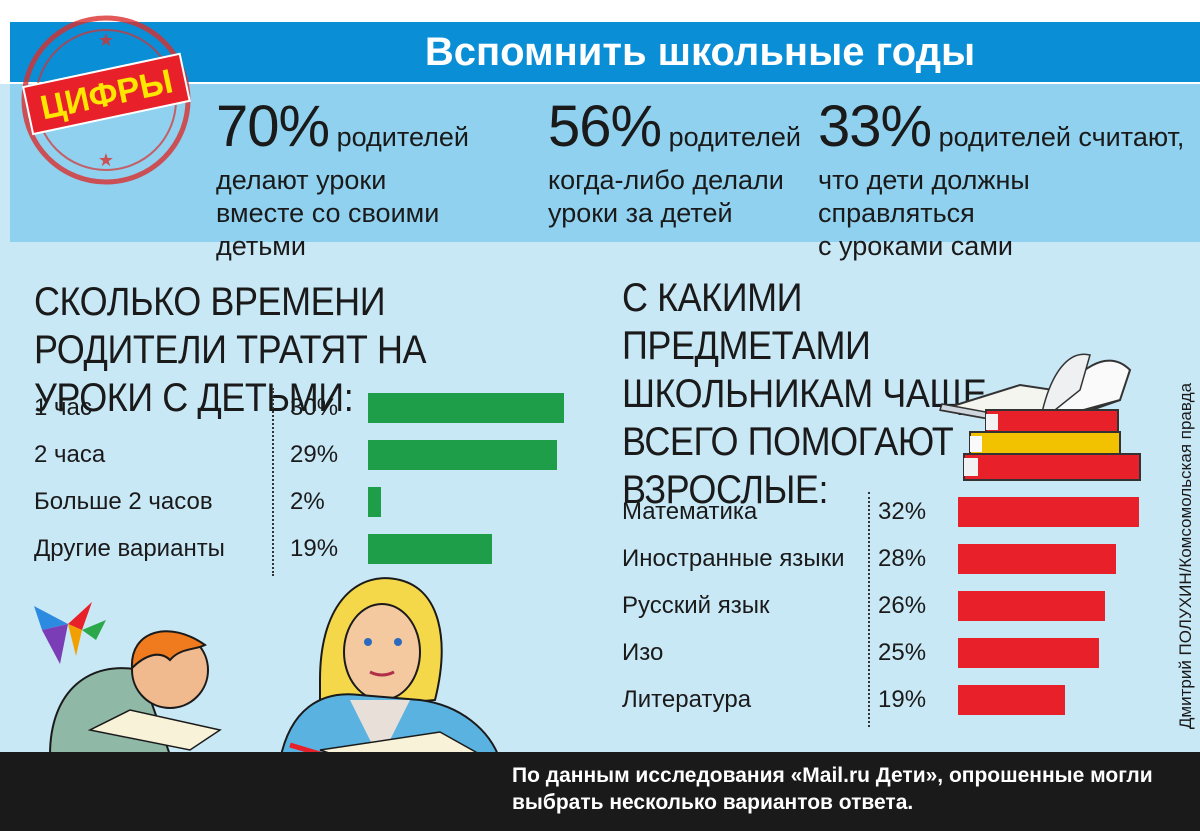  What do you see at coordinates (902, 605) in the screenshot?
I see `value-label: 26%` at bounding box center [902, 605].